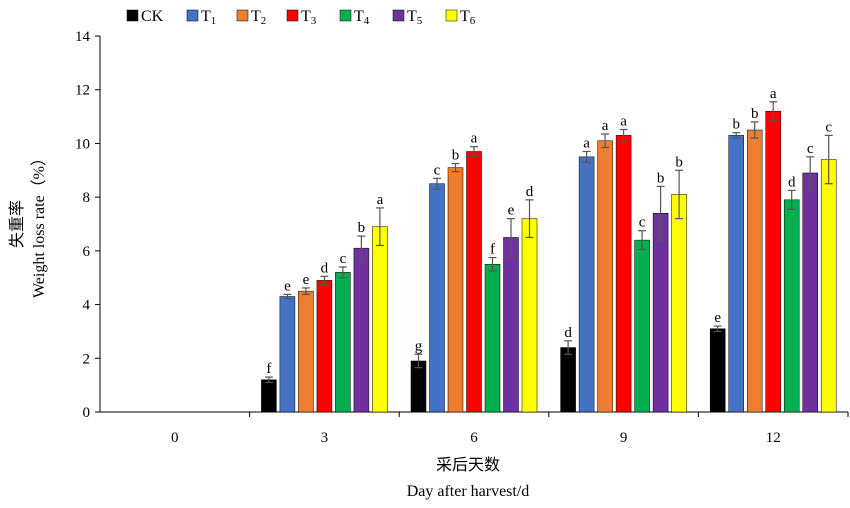  Describe the element at coordinates (39, 224) in the screenshot. I see `y-axis-title-en: Weight loss rate（%）` at that location.